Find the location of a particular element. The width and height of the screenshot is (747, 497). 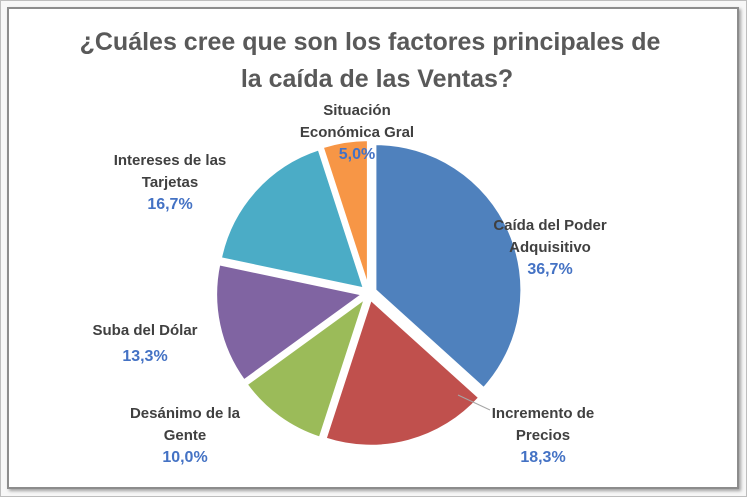

slice-label: Suba del Dólar is located at coordinates (144, 330).